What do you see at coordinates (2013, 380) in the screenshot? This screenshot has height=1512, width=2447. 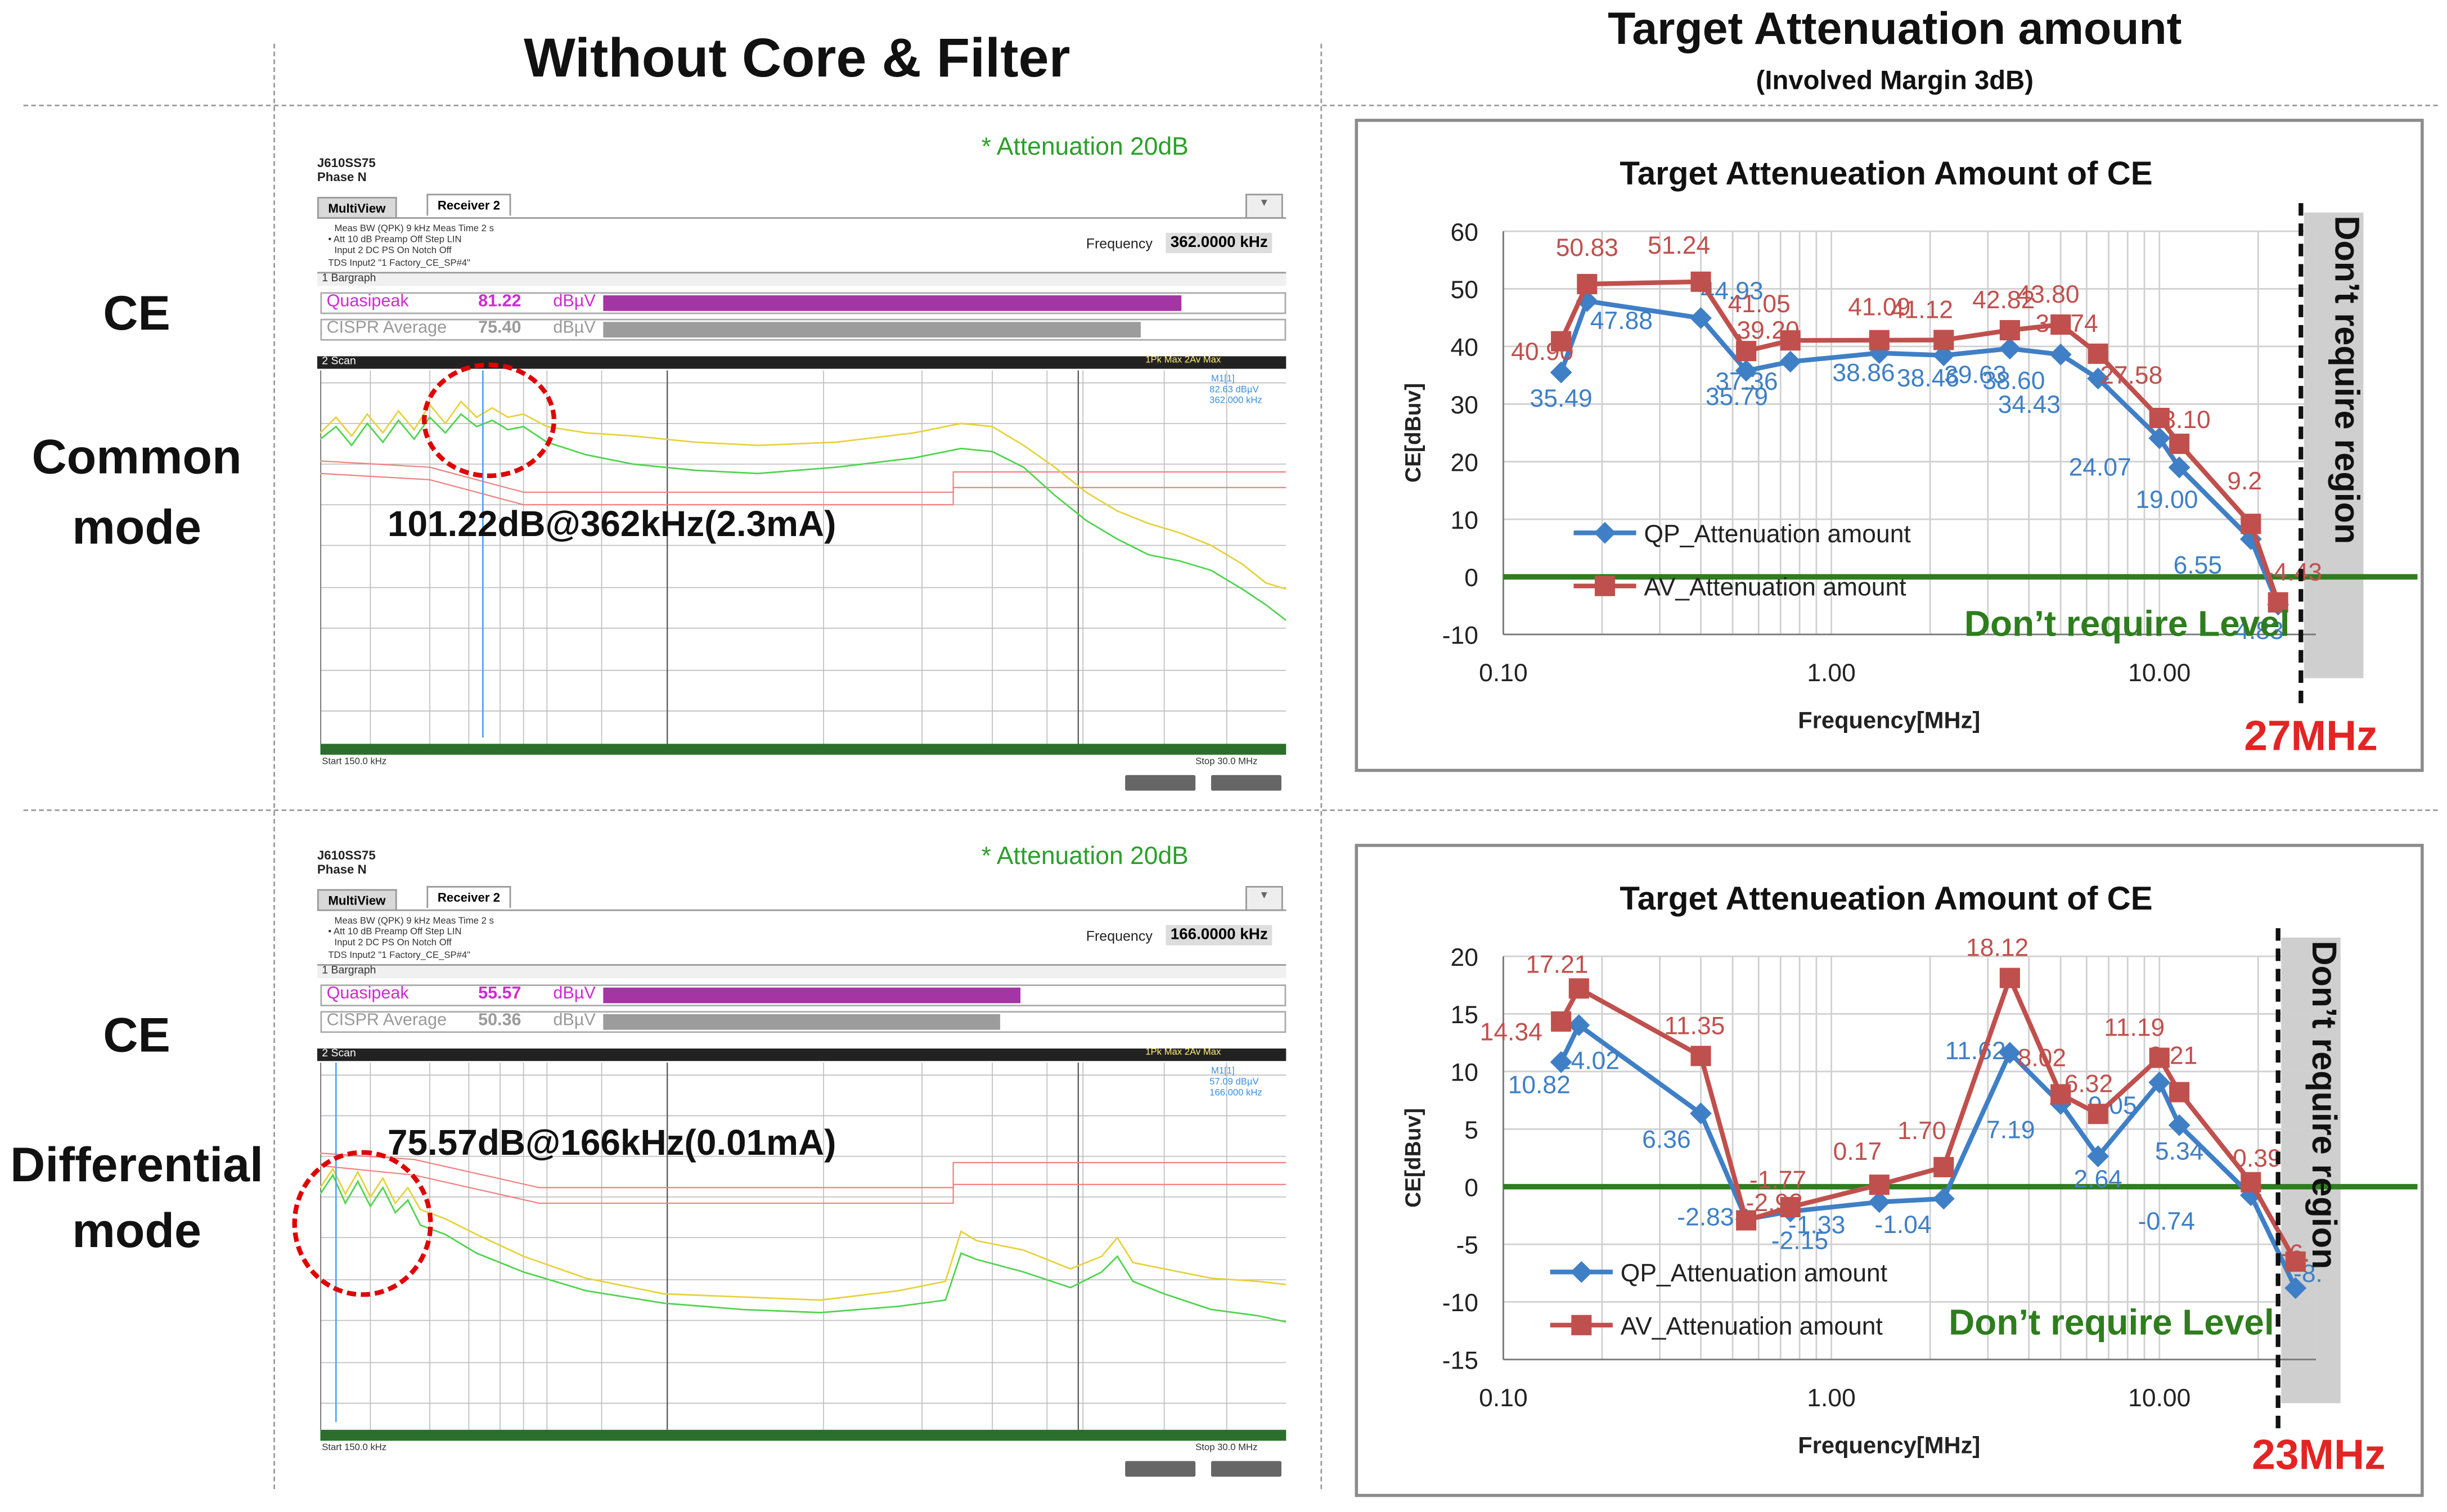 I see `data-label: 38.60` at bounding box center [2013, 380].